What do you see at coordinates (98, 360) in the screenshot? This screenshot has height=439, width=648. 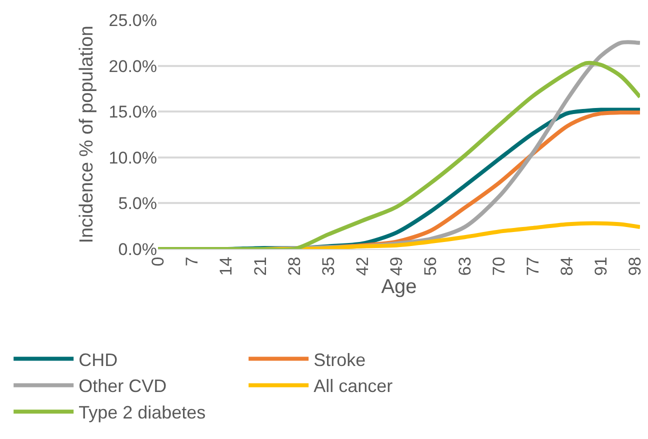 I see `legend-label: CHD` at bounding box center [98, 360].